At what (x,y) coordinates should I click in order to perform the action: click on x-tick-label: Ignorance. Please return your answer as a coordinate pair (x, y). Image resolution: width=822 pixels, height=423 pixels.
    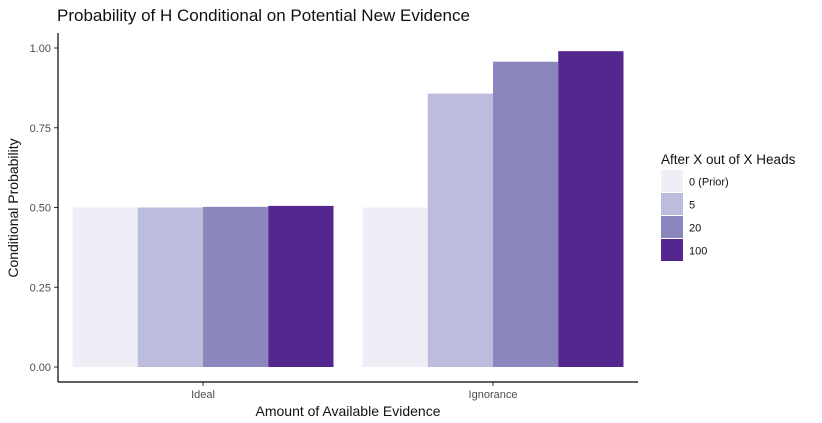
    Looking at the image, I should click on (493, 395).